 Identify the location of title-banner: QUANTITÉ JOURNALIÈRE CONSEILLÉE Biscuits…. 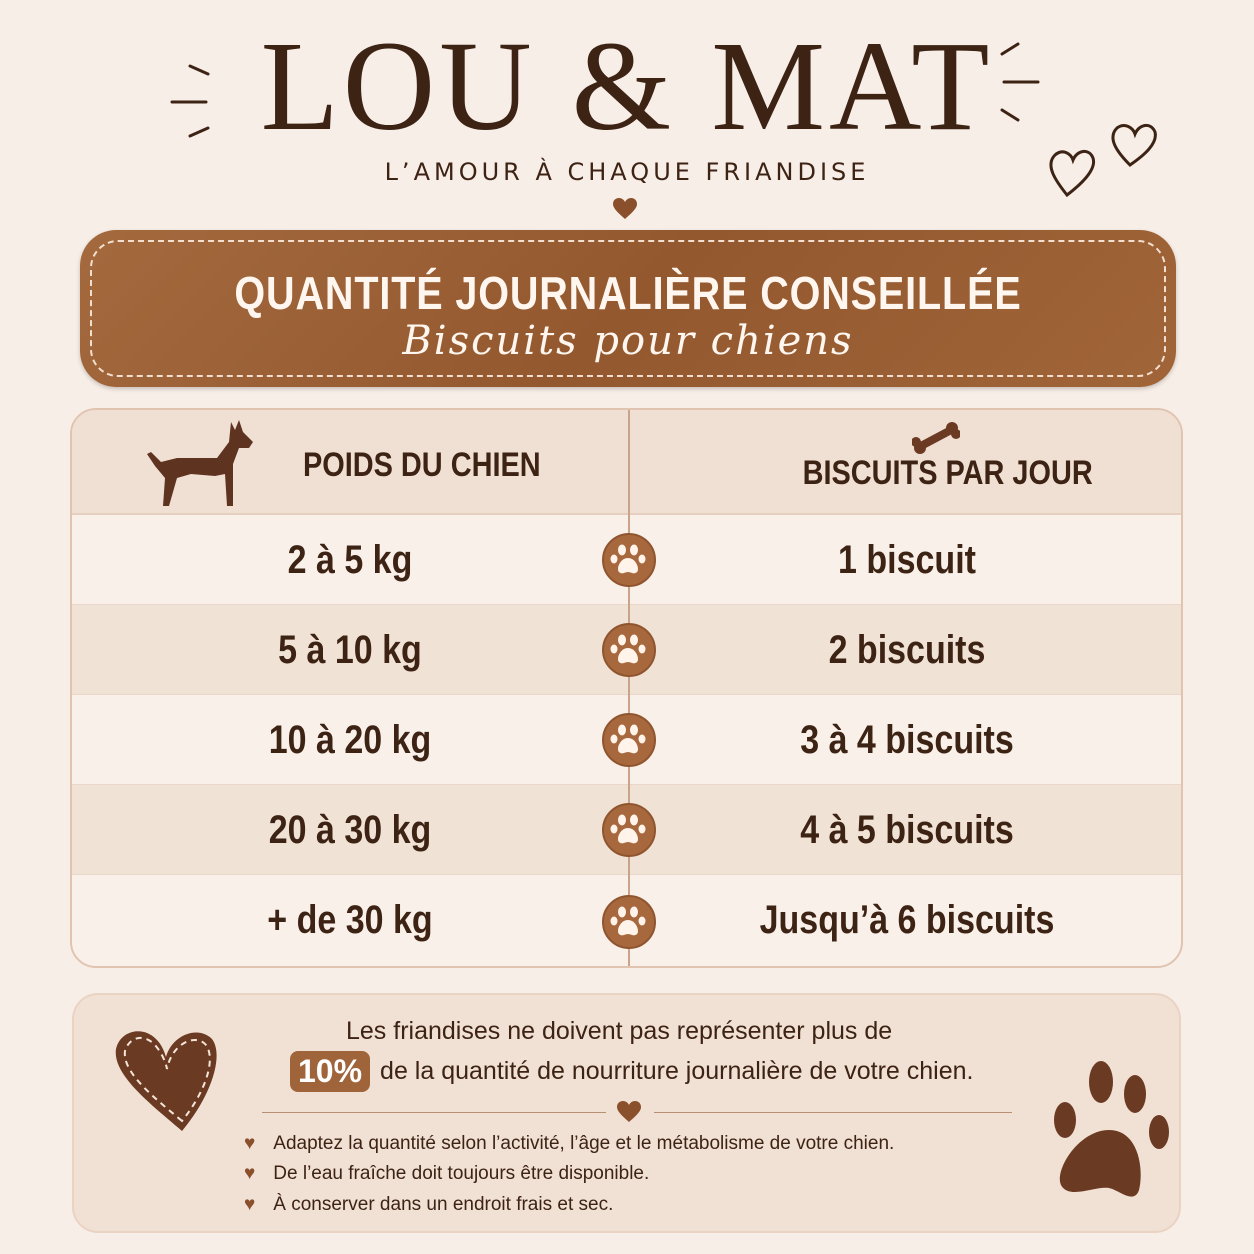
(628, 308).